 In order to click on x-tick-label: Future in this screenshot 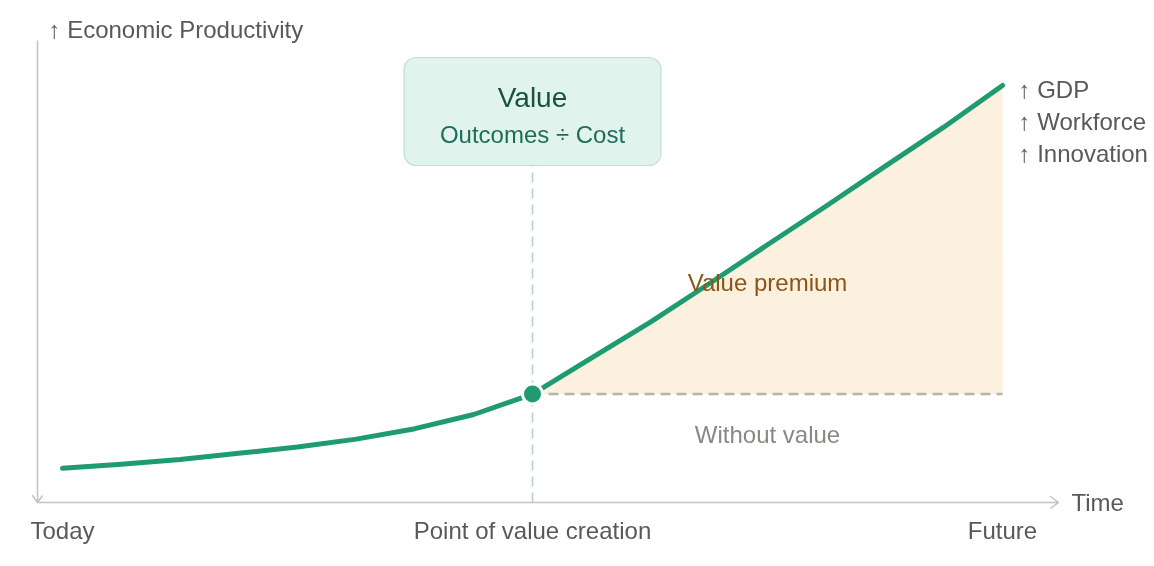, I will do `click(1002, 530)`.